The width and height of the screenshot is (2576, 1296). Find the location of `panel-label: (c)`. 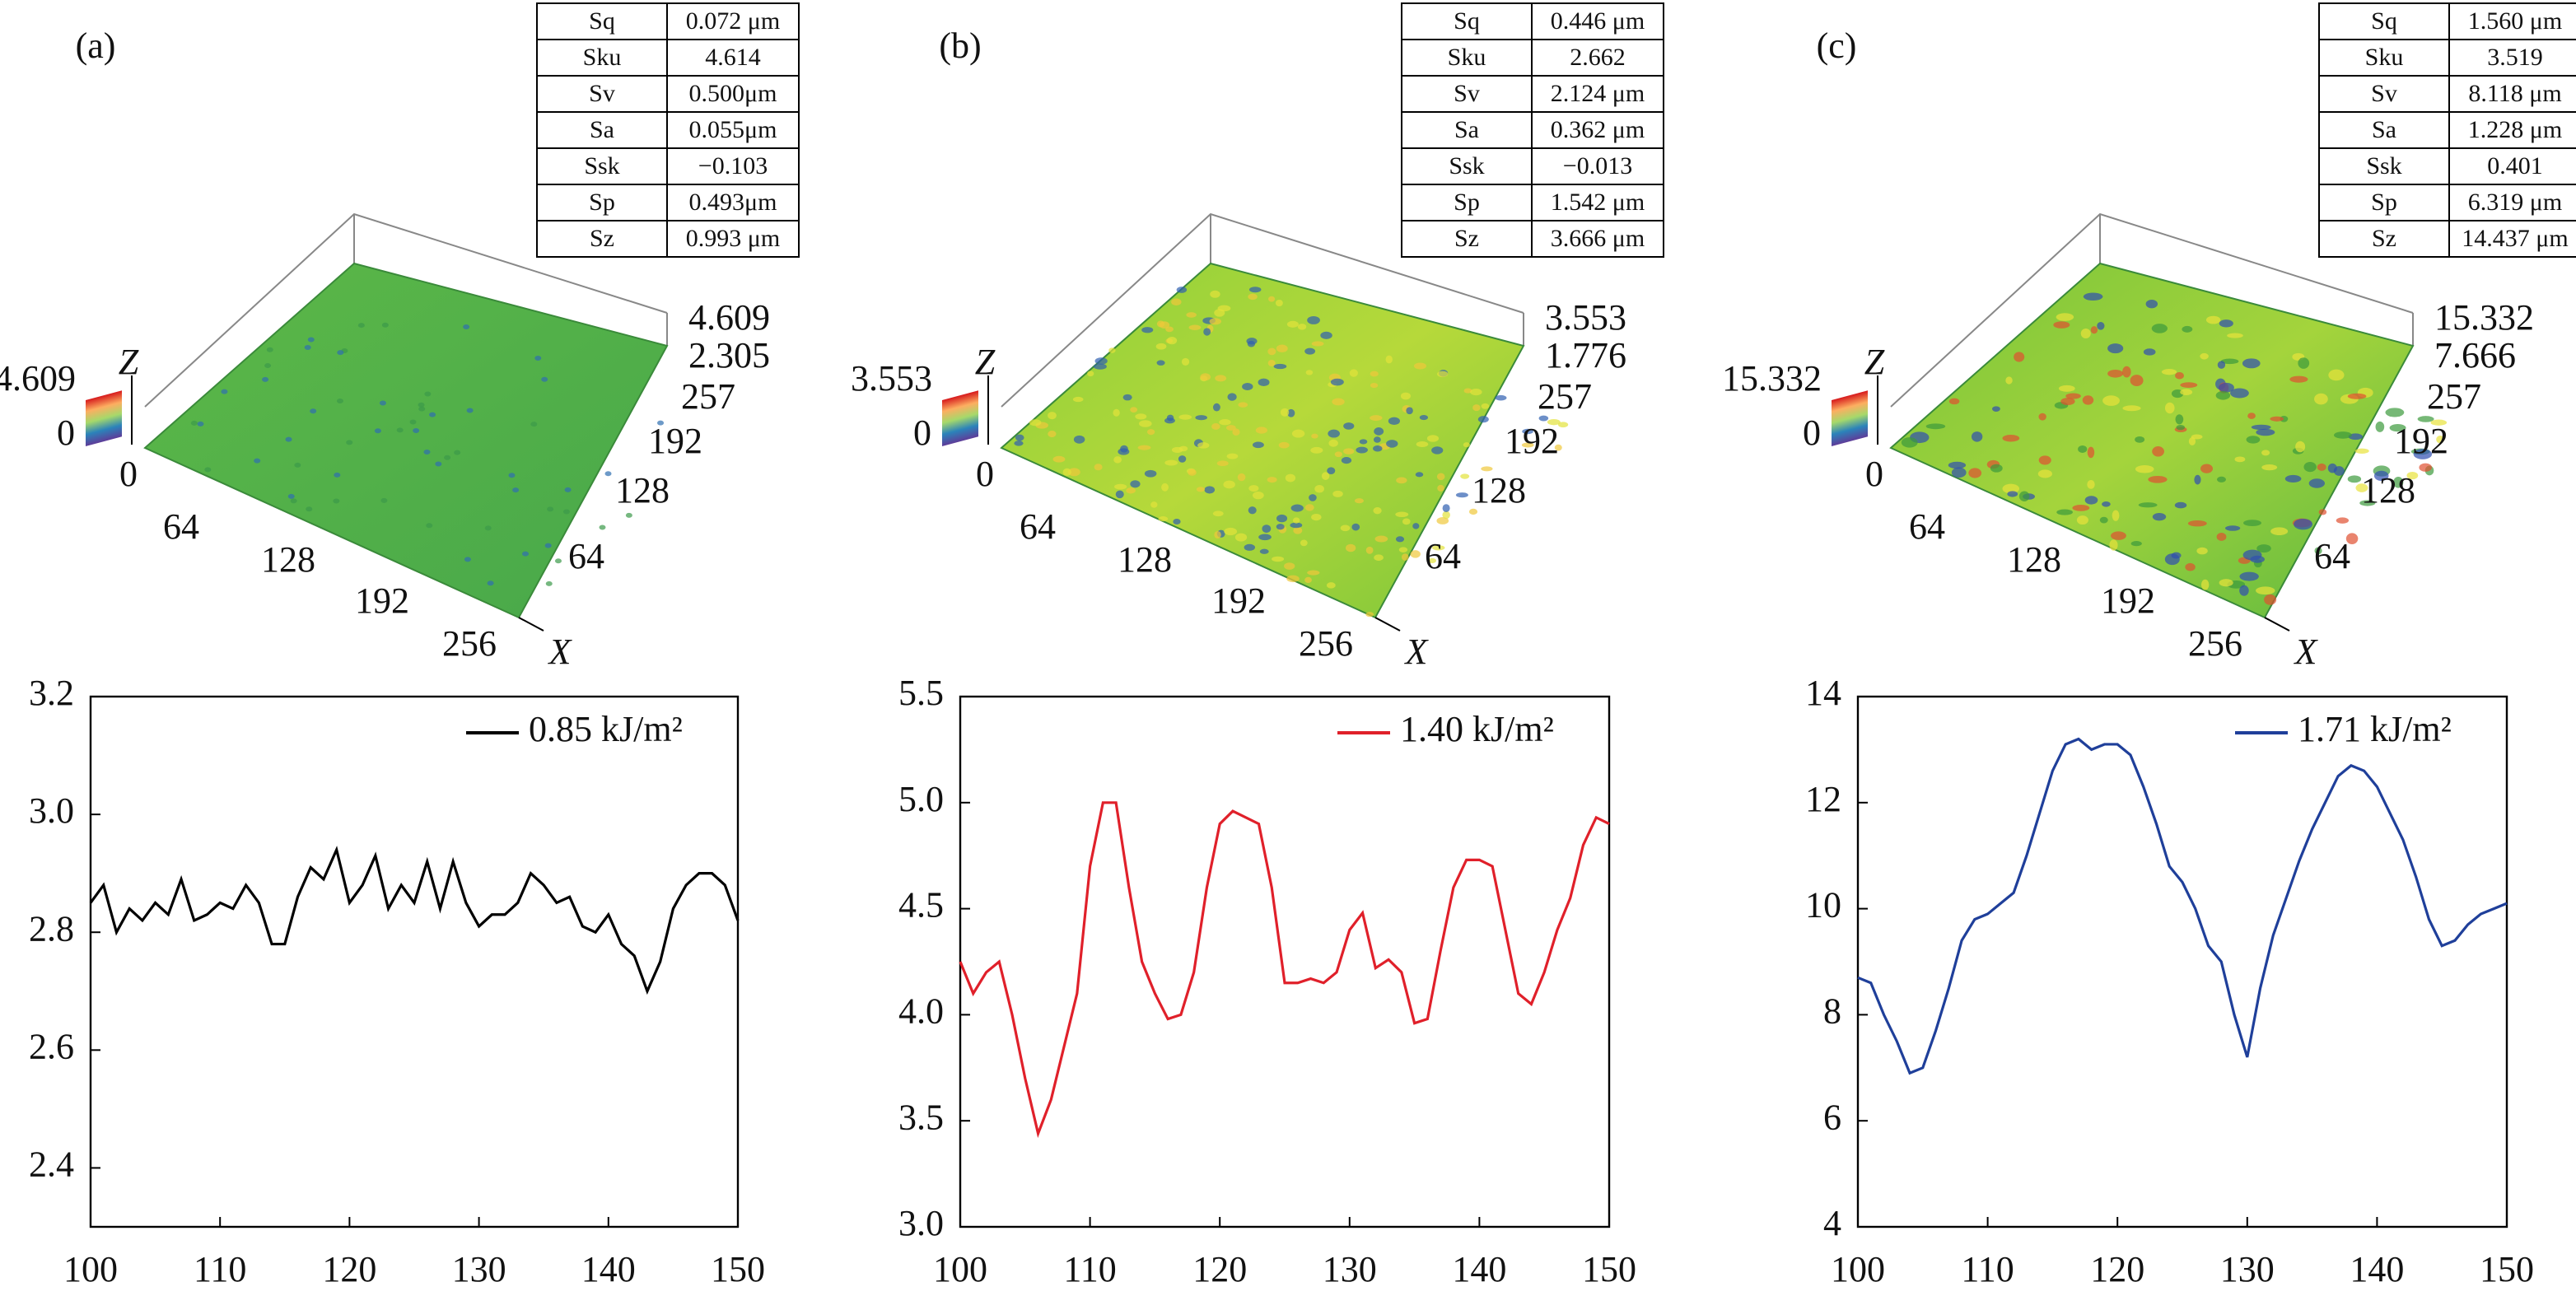

panel-label: (c) is located at coordinates (1837, 46).